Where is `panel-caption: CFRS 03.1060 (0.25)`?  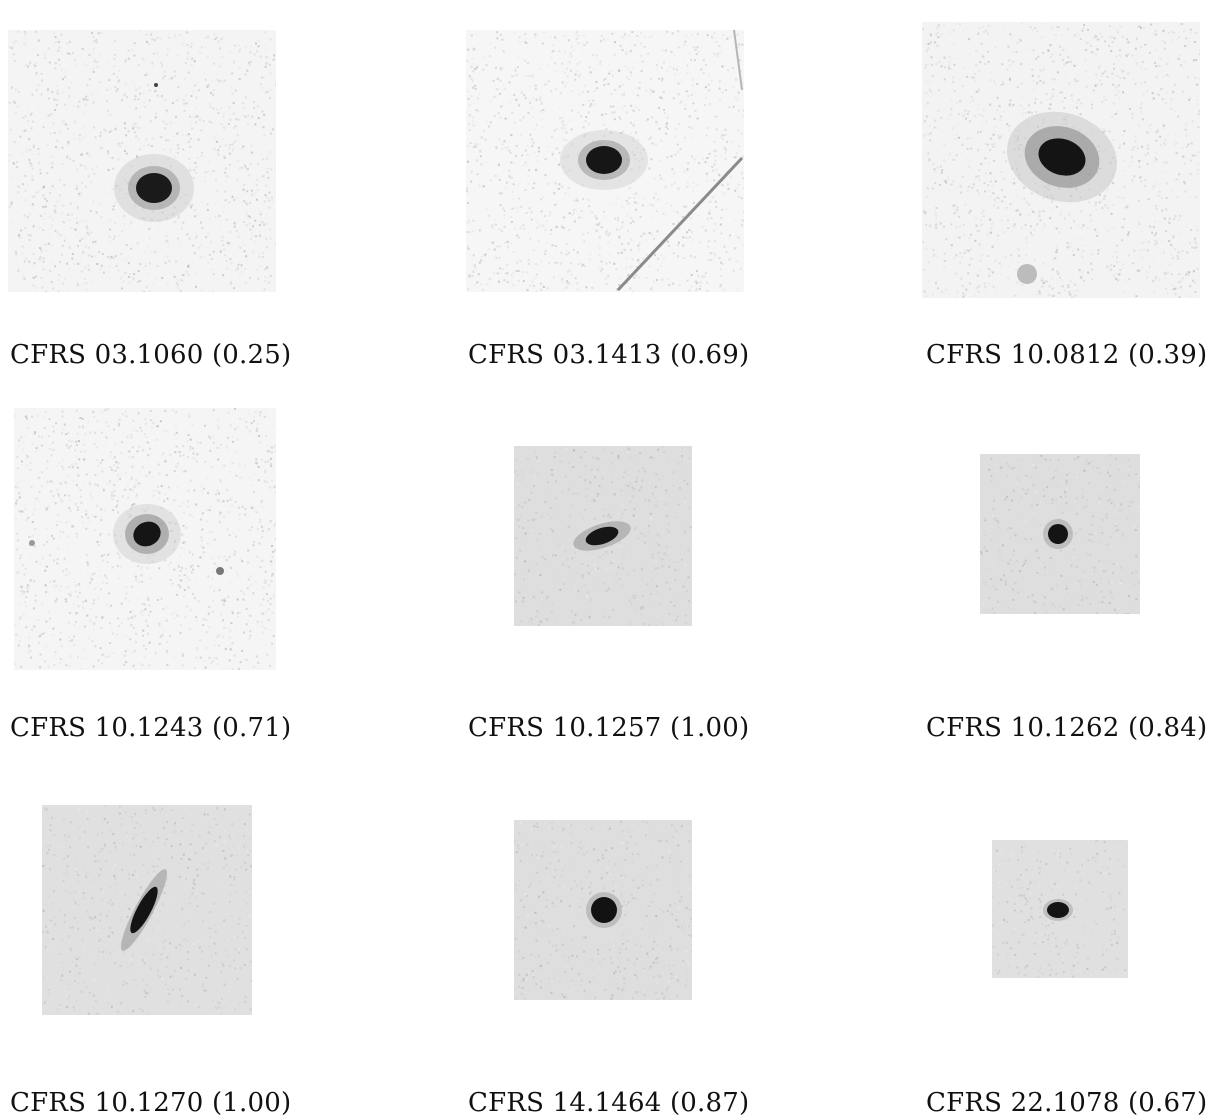
panel-caption: CFRS 03.1060 (0.25) is located at coordinates (151, 355).